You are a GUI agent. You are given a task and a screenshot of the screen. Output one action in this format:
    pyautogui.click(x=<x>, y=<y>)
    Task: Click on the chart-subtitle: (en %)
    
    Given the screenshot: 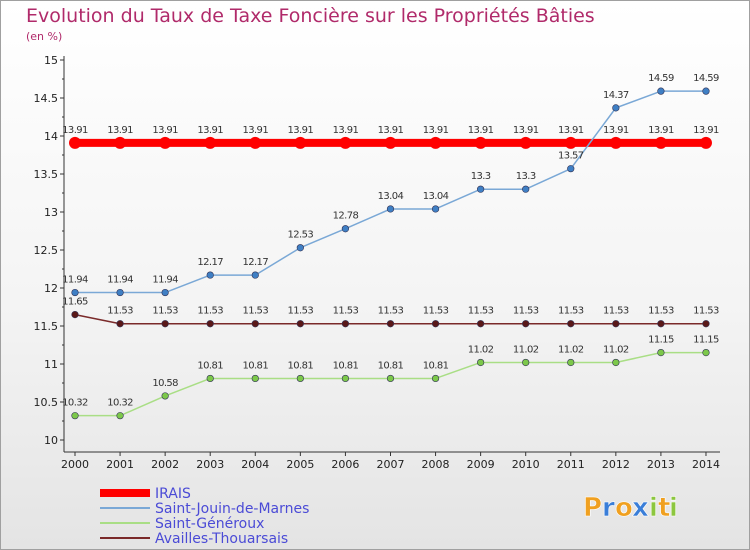 What is the action you would take?
    pyautogui.click(x=44, y=36)
    